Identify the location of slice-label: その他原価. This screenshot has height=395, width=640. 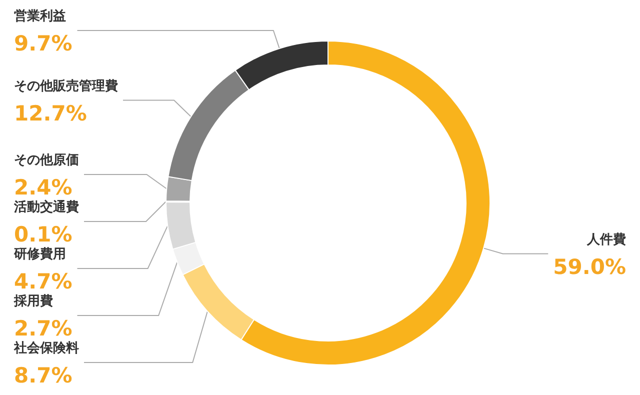
(46, 159).